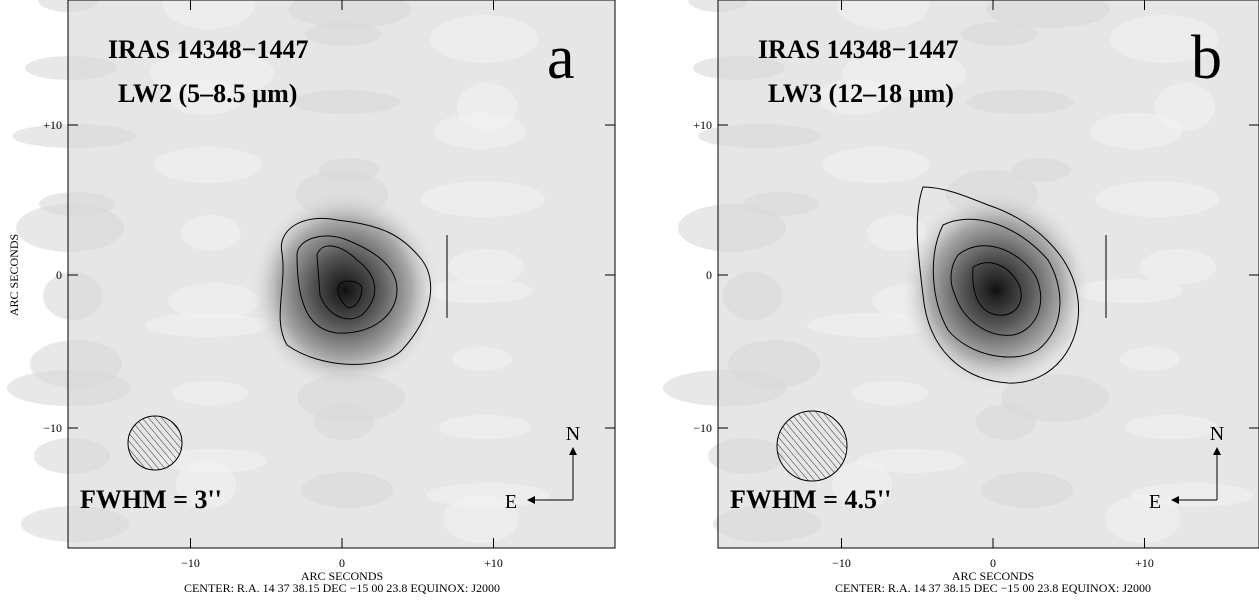  What do you see at coordinates (151, 499) in the screenshot?
I see `fwhm: FWHM = 3''` at bounding box center [151, 499].